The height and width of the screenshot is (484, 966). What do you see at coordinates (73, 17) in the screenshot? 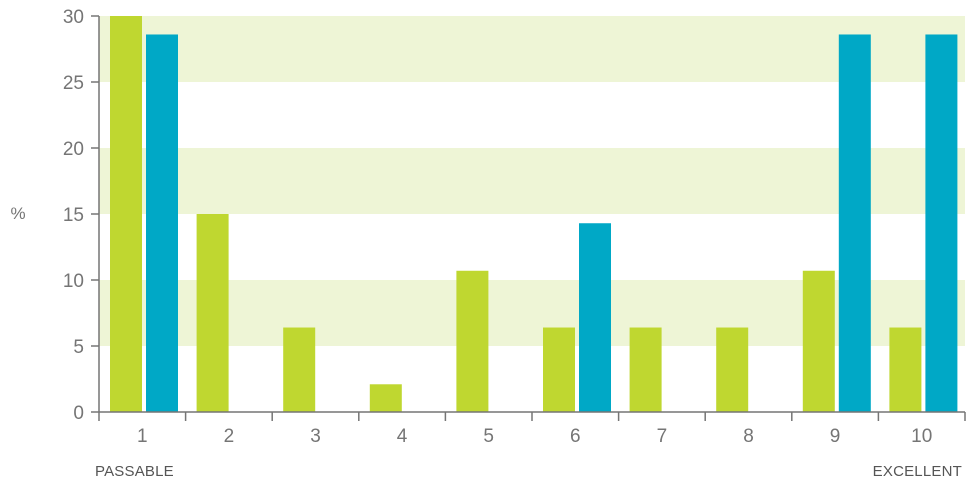
I see `y-tick-label: 30` at bounding box center [73, 17].